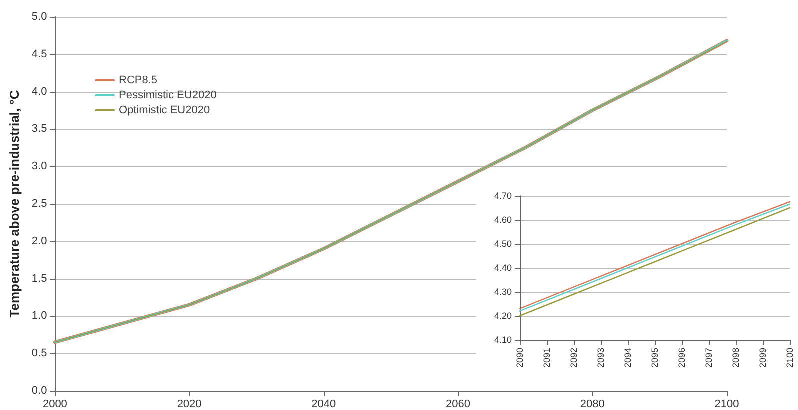 The height and width of the screenshot is (410, 798). What do you see at coordinates (40, 391) in the screenshot?
I see `y-tick-label: 0.0` at bounding box center [40, 391].